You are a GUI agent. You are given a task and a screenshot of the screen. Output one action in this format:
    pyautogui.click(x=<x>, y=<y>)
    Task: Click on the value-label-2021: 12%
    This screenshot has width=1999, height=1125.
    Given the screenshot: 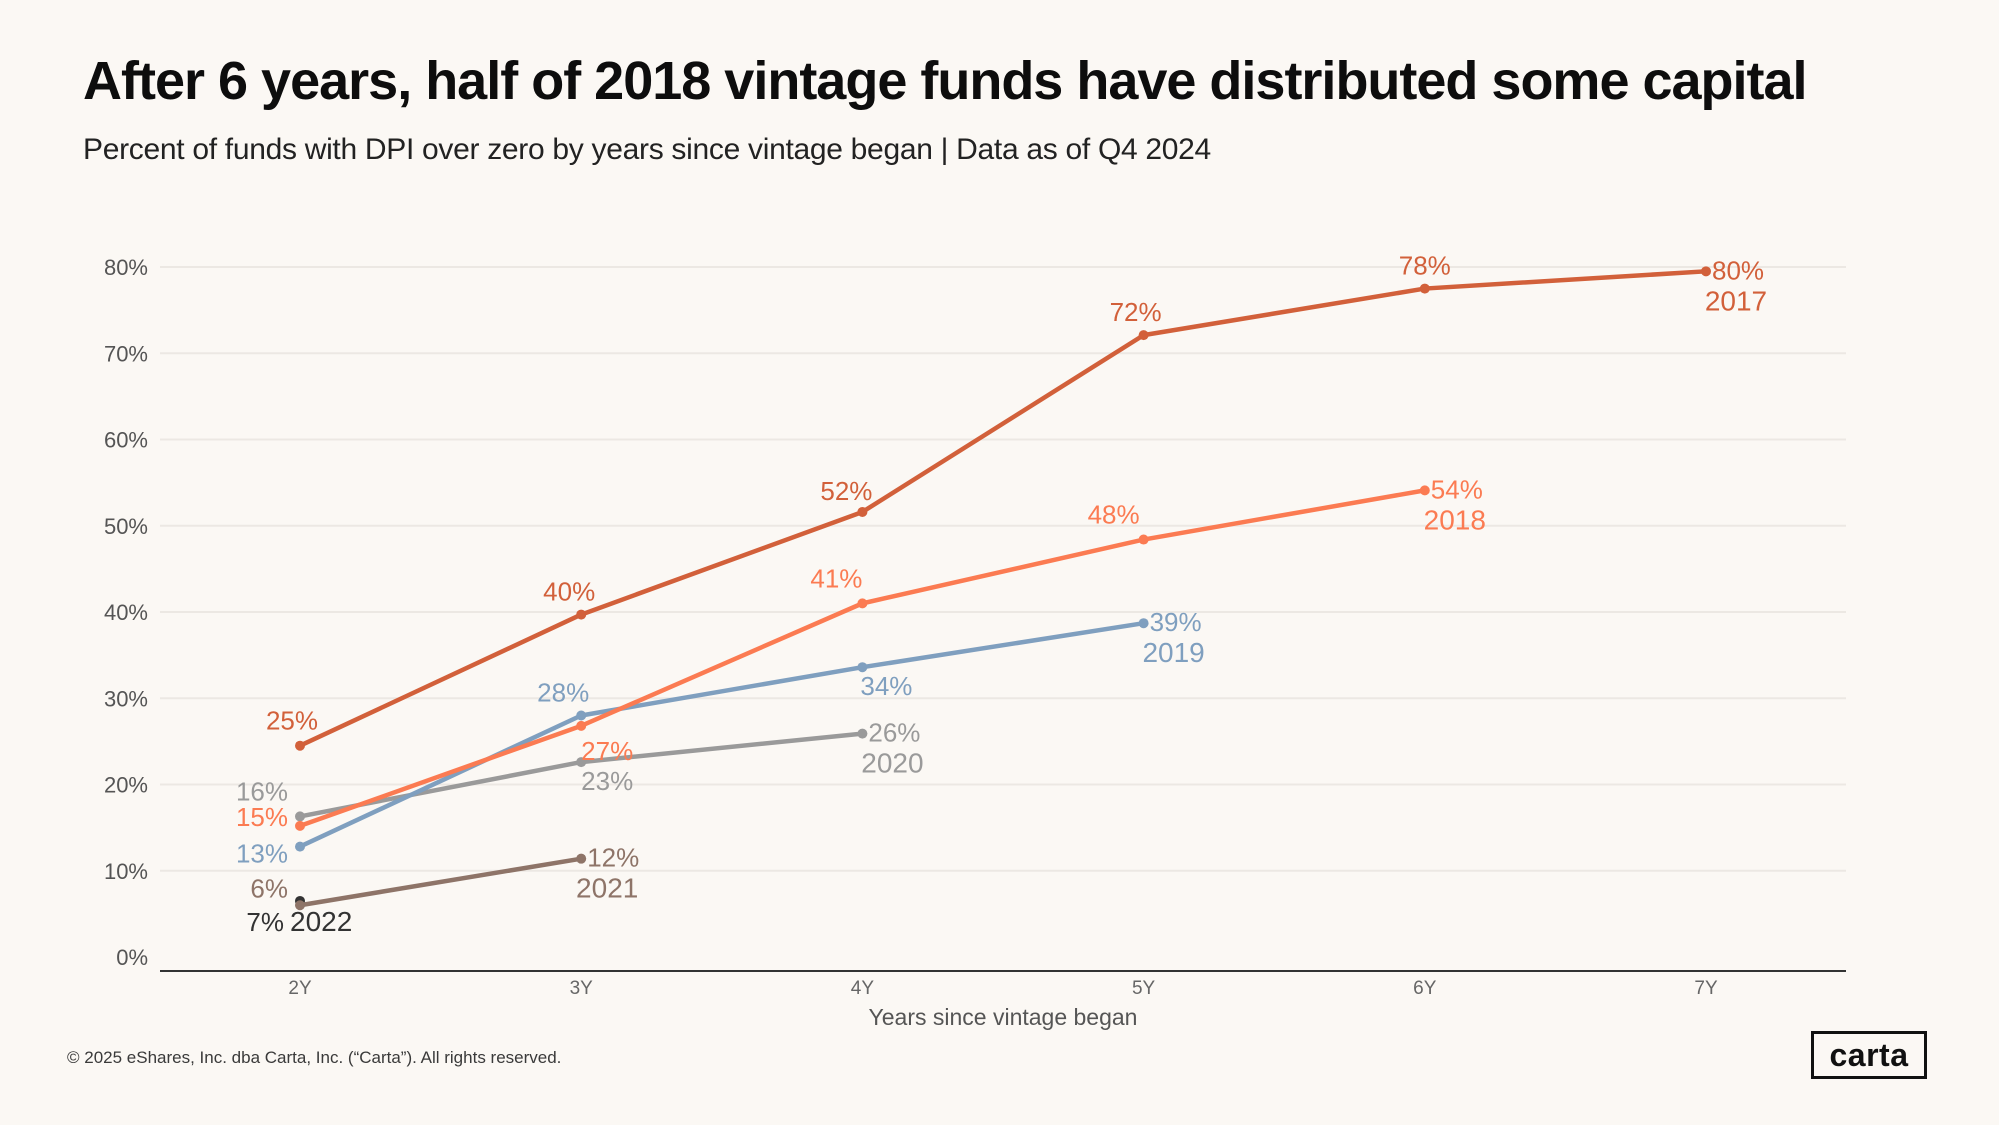 What is the action you would take?
    pyautogui.click(x=613, y=858)
    